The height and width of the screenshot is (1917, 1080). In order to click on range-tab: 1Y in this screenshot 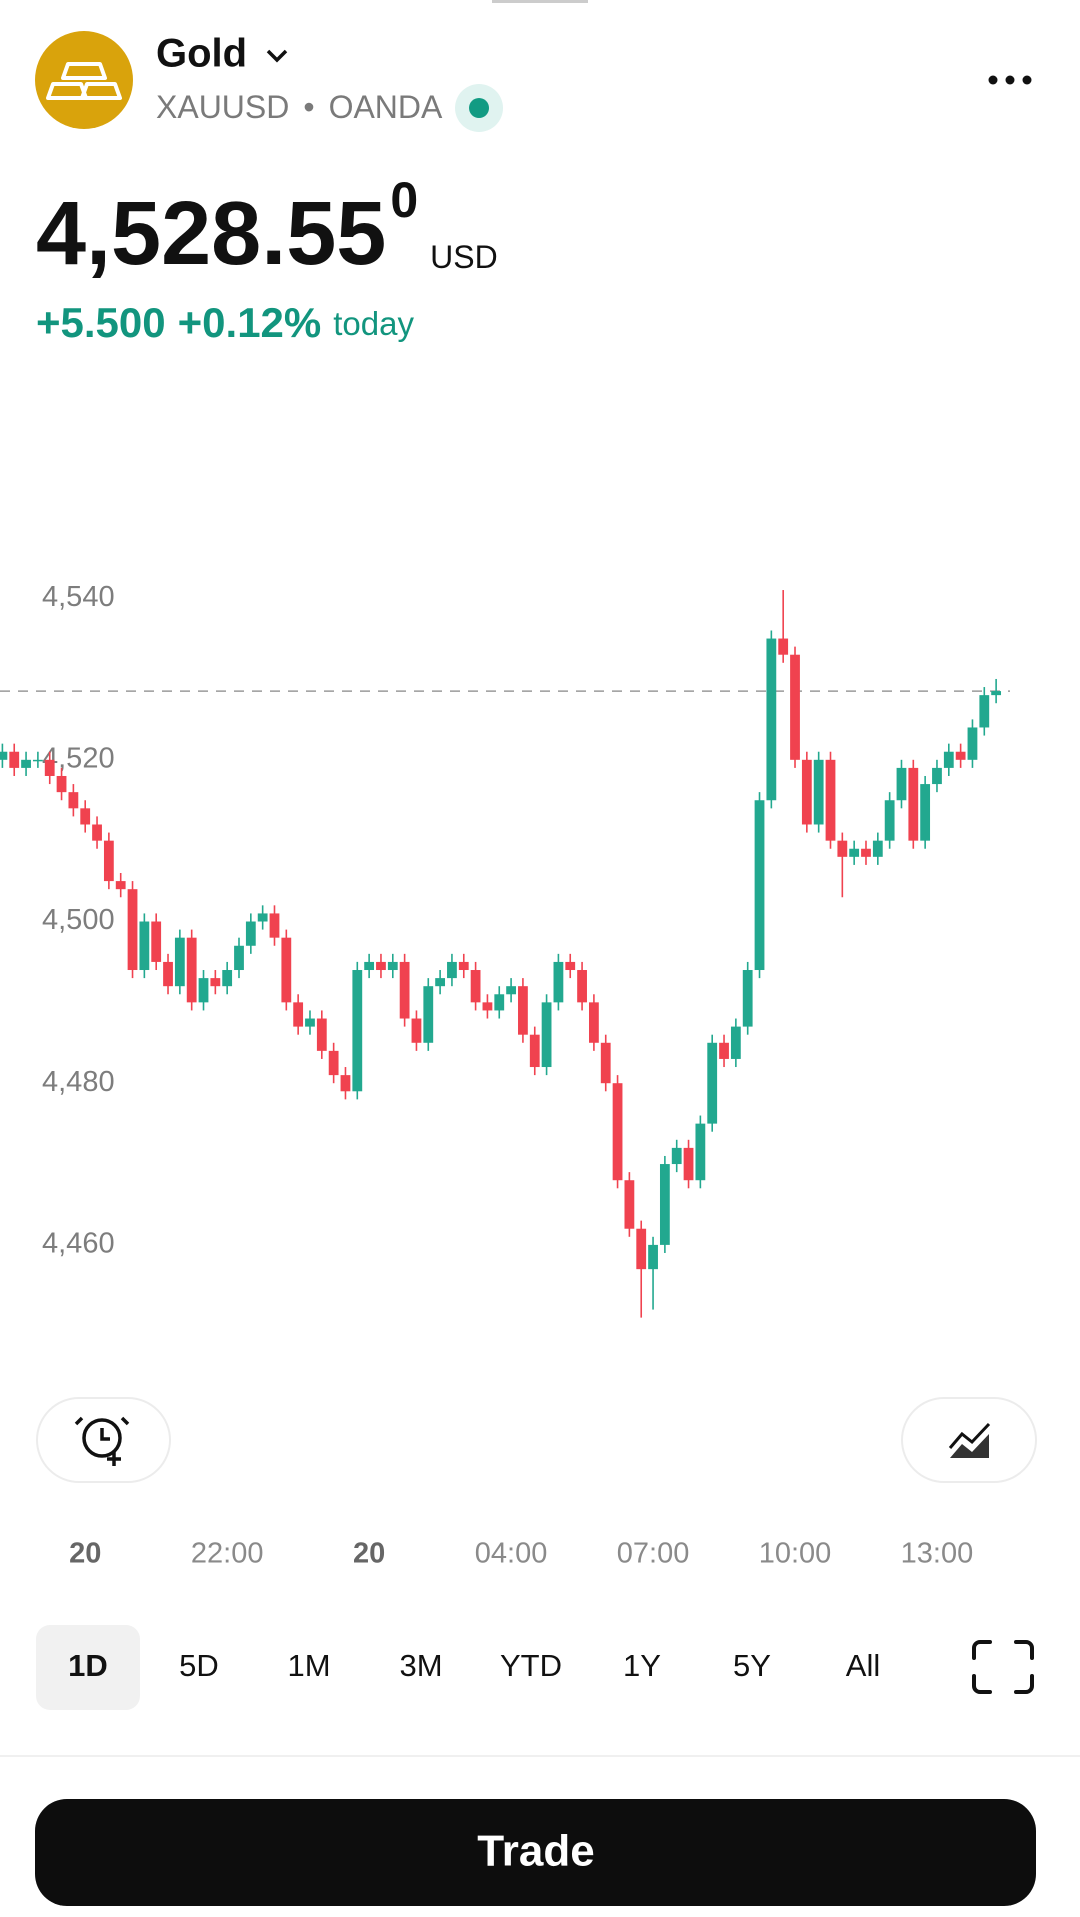, I will do `click(642, 1665)`.